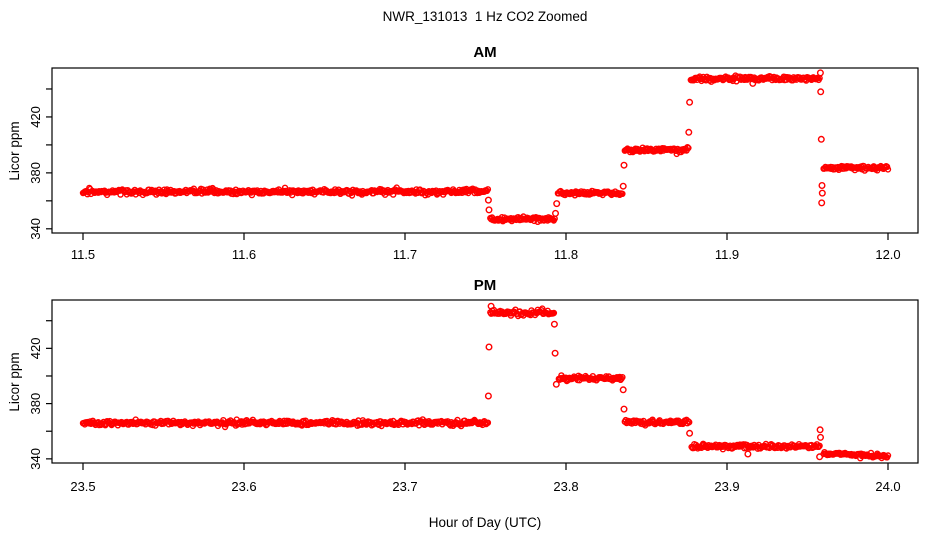 This screenshot has width=936, height=545. What do you see at coordinates (83, 254) in the screenshot?
I see `x-tick-label: 11.5` at bounding box center [83, 254].